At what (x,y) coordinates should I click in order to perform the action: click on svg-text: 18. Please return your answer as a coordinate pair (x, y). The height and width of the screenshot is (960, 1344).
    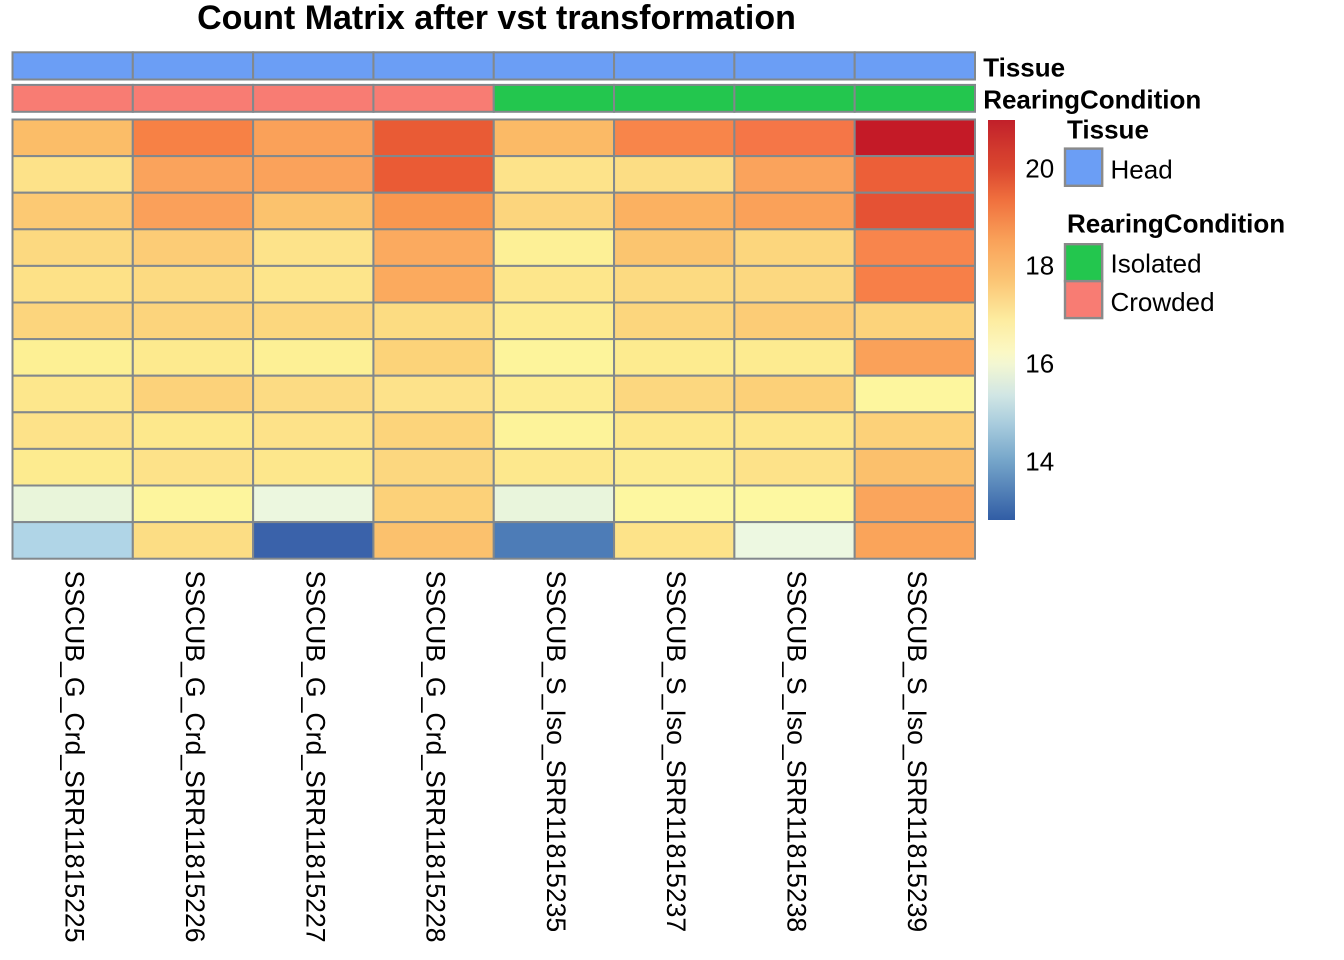
    Looking at the image, I should click on (1039, 266).